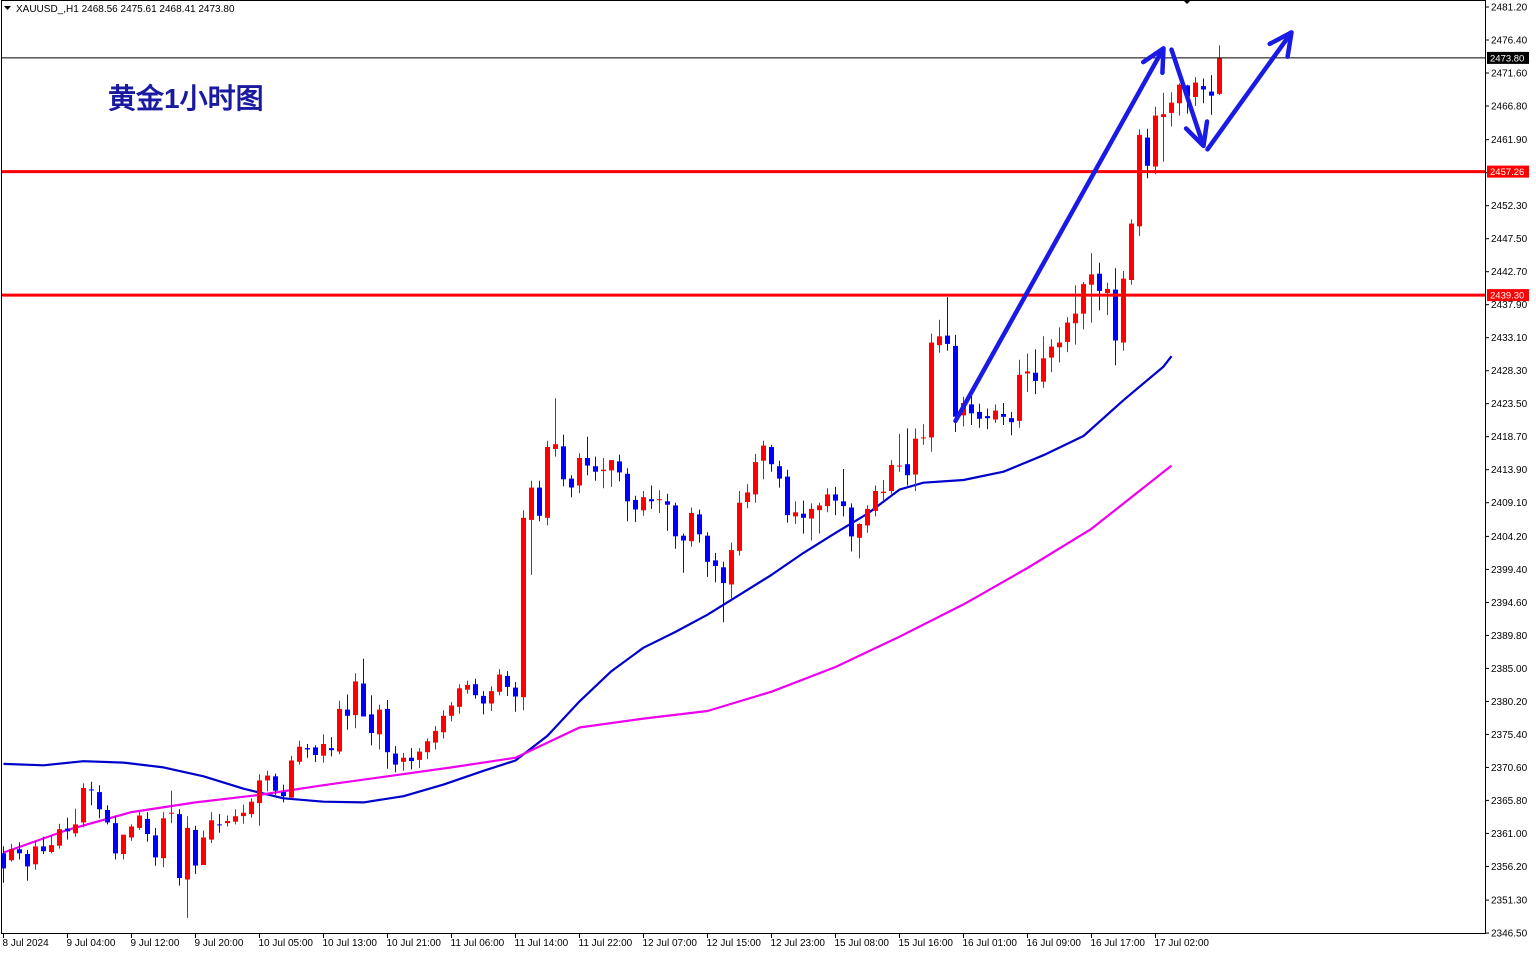  Describe the element at coordinates (414, 943) in the screenshot. I see `x-tick-label: 10 Jul 21:00` at that location.